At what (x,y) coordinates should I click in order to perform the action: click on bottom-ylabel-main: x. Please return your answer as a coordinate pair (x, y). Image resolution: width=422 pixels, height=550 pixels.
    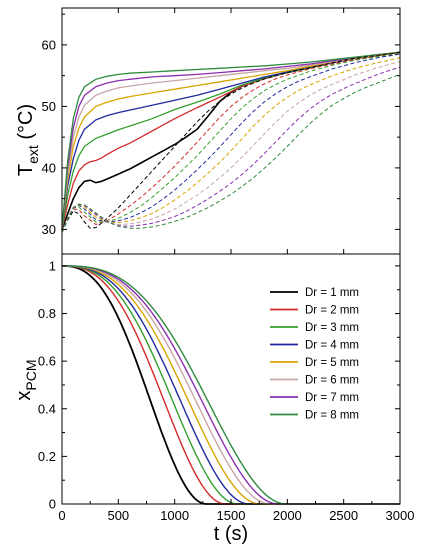
    Looking at the image, I should click on (24, 396).